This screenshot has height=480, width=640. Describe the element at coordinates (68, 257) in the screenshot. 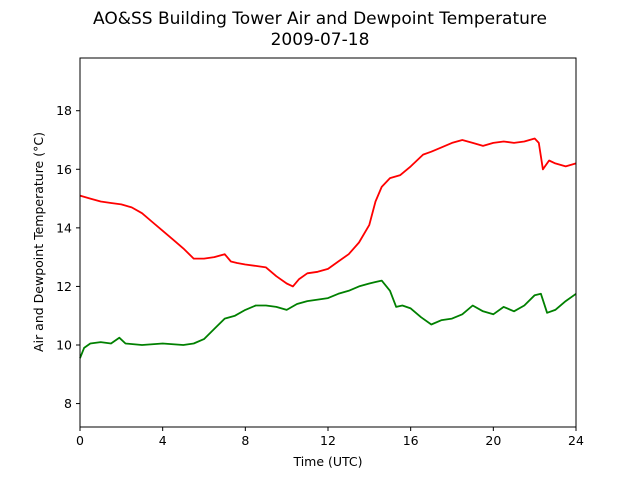

I see `y-axis: 8 10 12 14 16 18` at that location.